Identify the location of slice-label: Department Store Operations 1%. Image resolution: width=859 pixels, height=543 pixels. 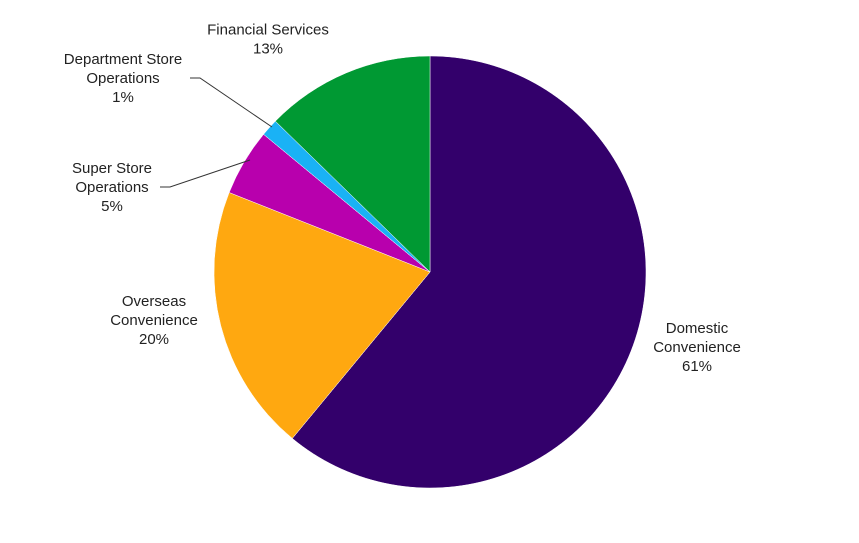
(123, 78).